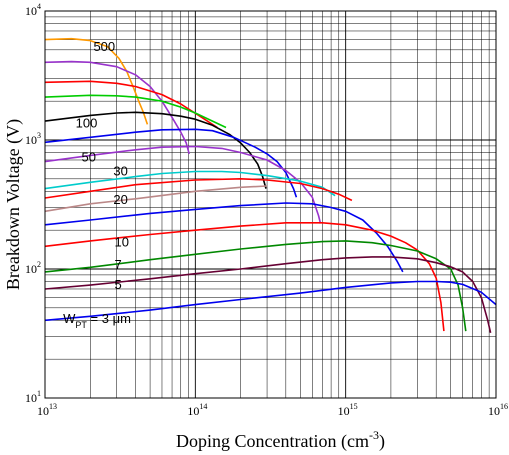 Image resolution: width=509 pixels, height=455 pixels. Describe the element at coordinates (33, 268) in the screenshot. I see `y-tick-label: 10²` at that location.